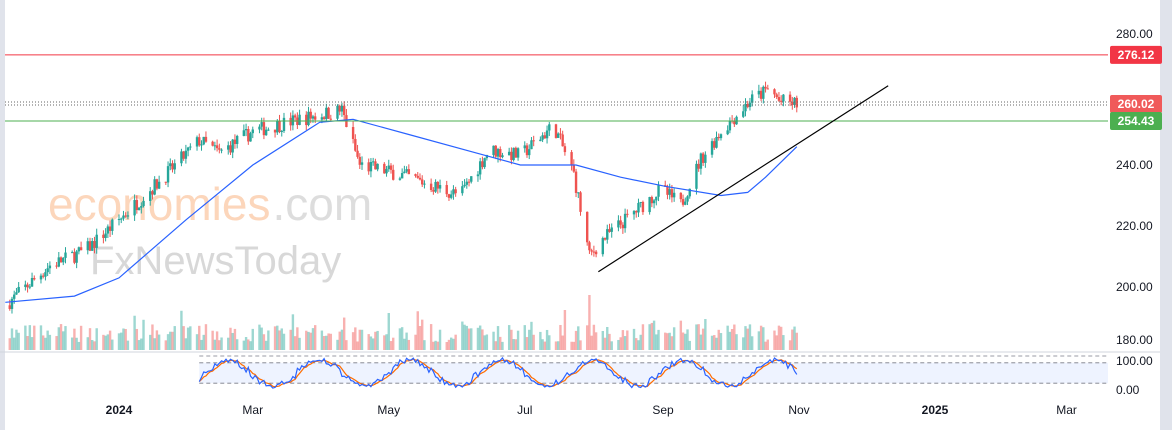 This screenshot has width=1172, height=430. What do you see at coordinates (1134, 287) in the screenshot?
I see `price-tick: 200.00` at bounding box center [1134, 287].